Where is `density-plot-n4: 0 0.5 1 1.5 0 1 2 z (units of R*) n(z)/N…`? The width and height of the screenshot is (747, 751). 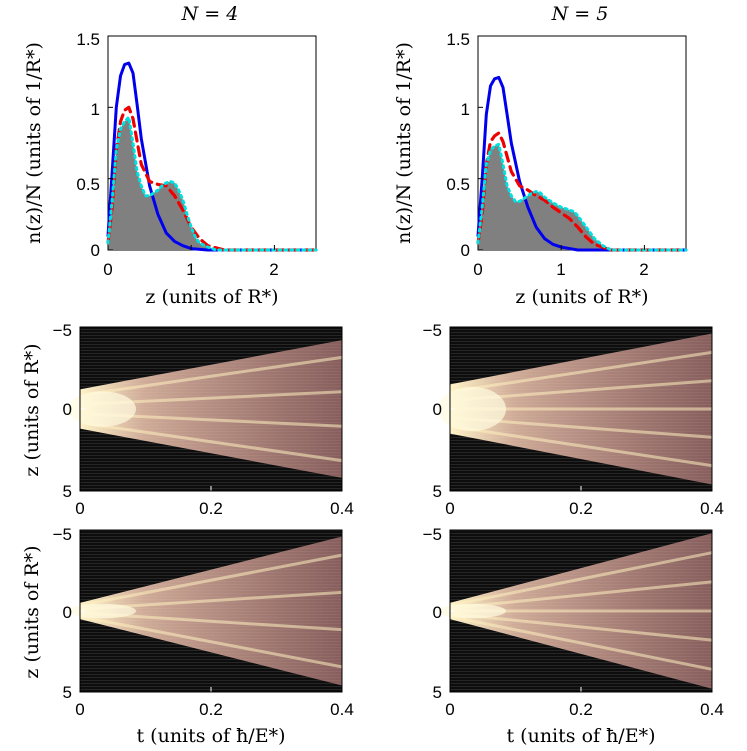 density-plot-n4: 0 0.5 1 1.5 0 1 2 z (units of R*) n(z)/N… is located at coordinates (170, 169).